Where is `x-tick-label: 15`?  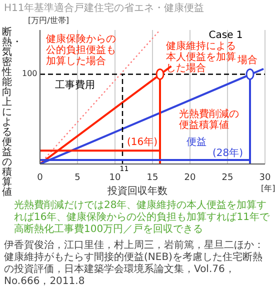 x-tick-label: 15 is located at coordinates (153, 178).